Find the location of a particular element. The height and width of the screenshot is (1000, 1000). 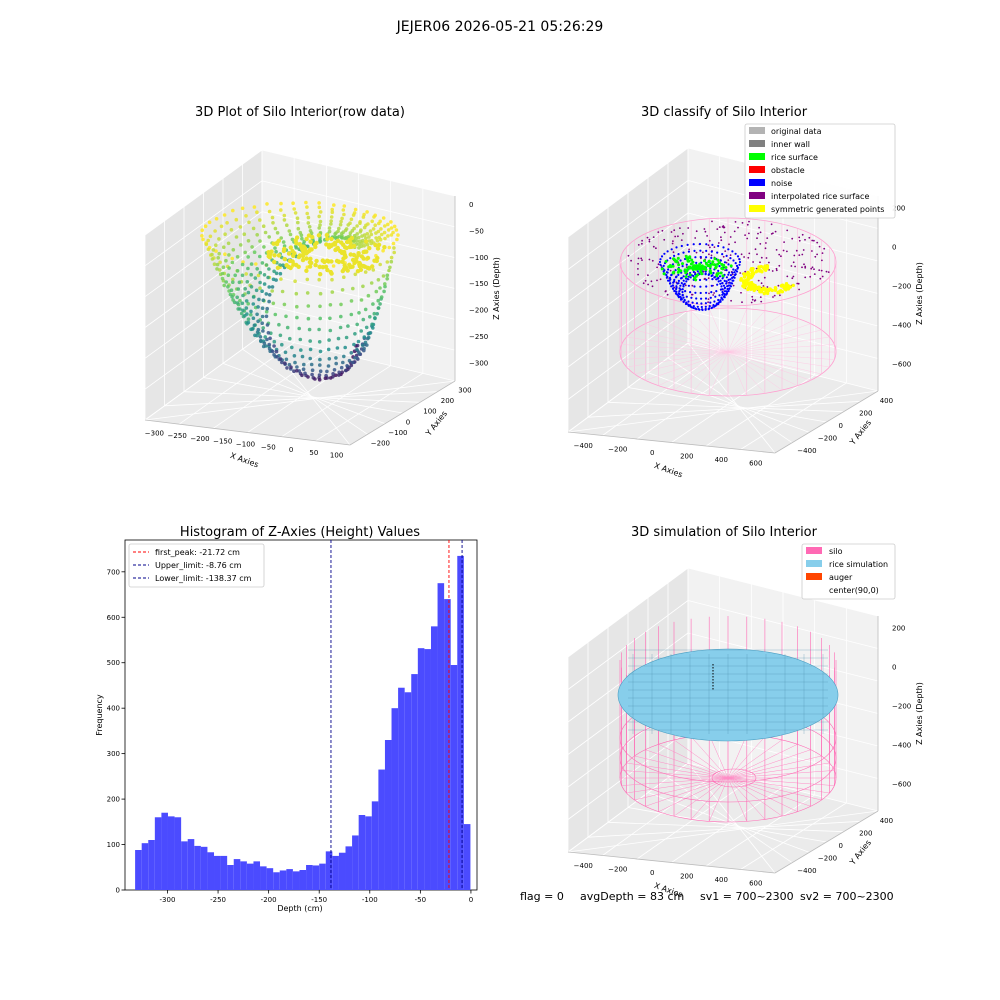

legend-frame is located at coordinates (848, 571).